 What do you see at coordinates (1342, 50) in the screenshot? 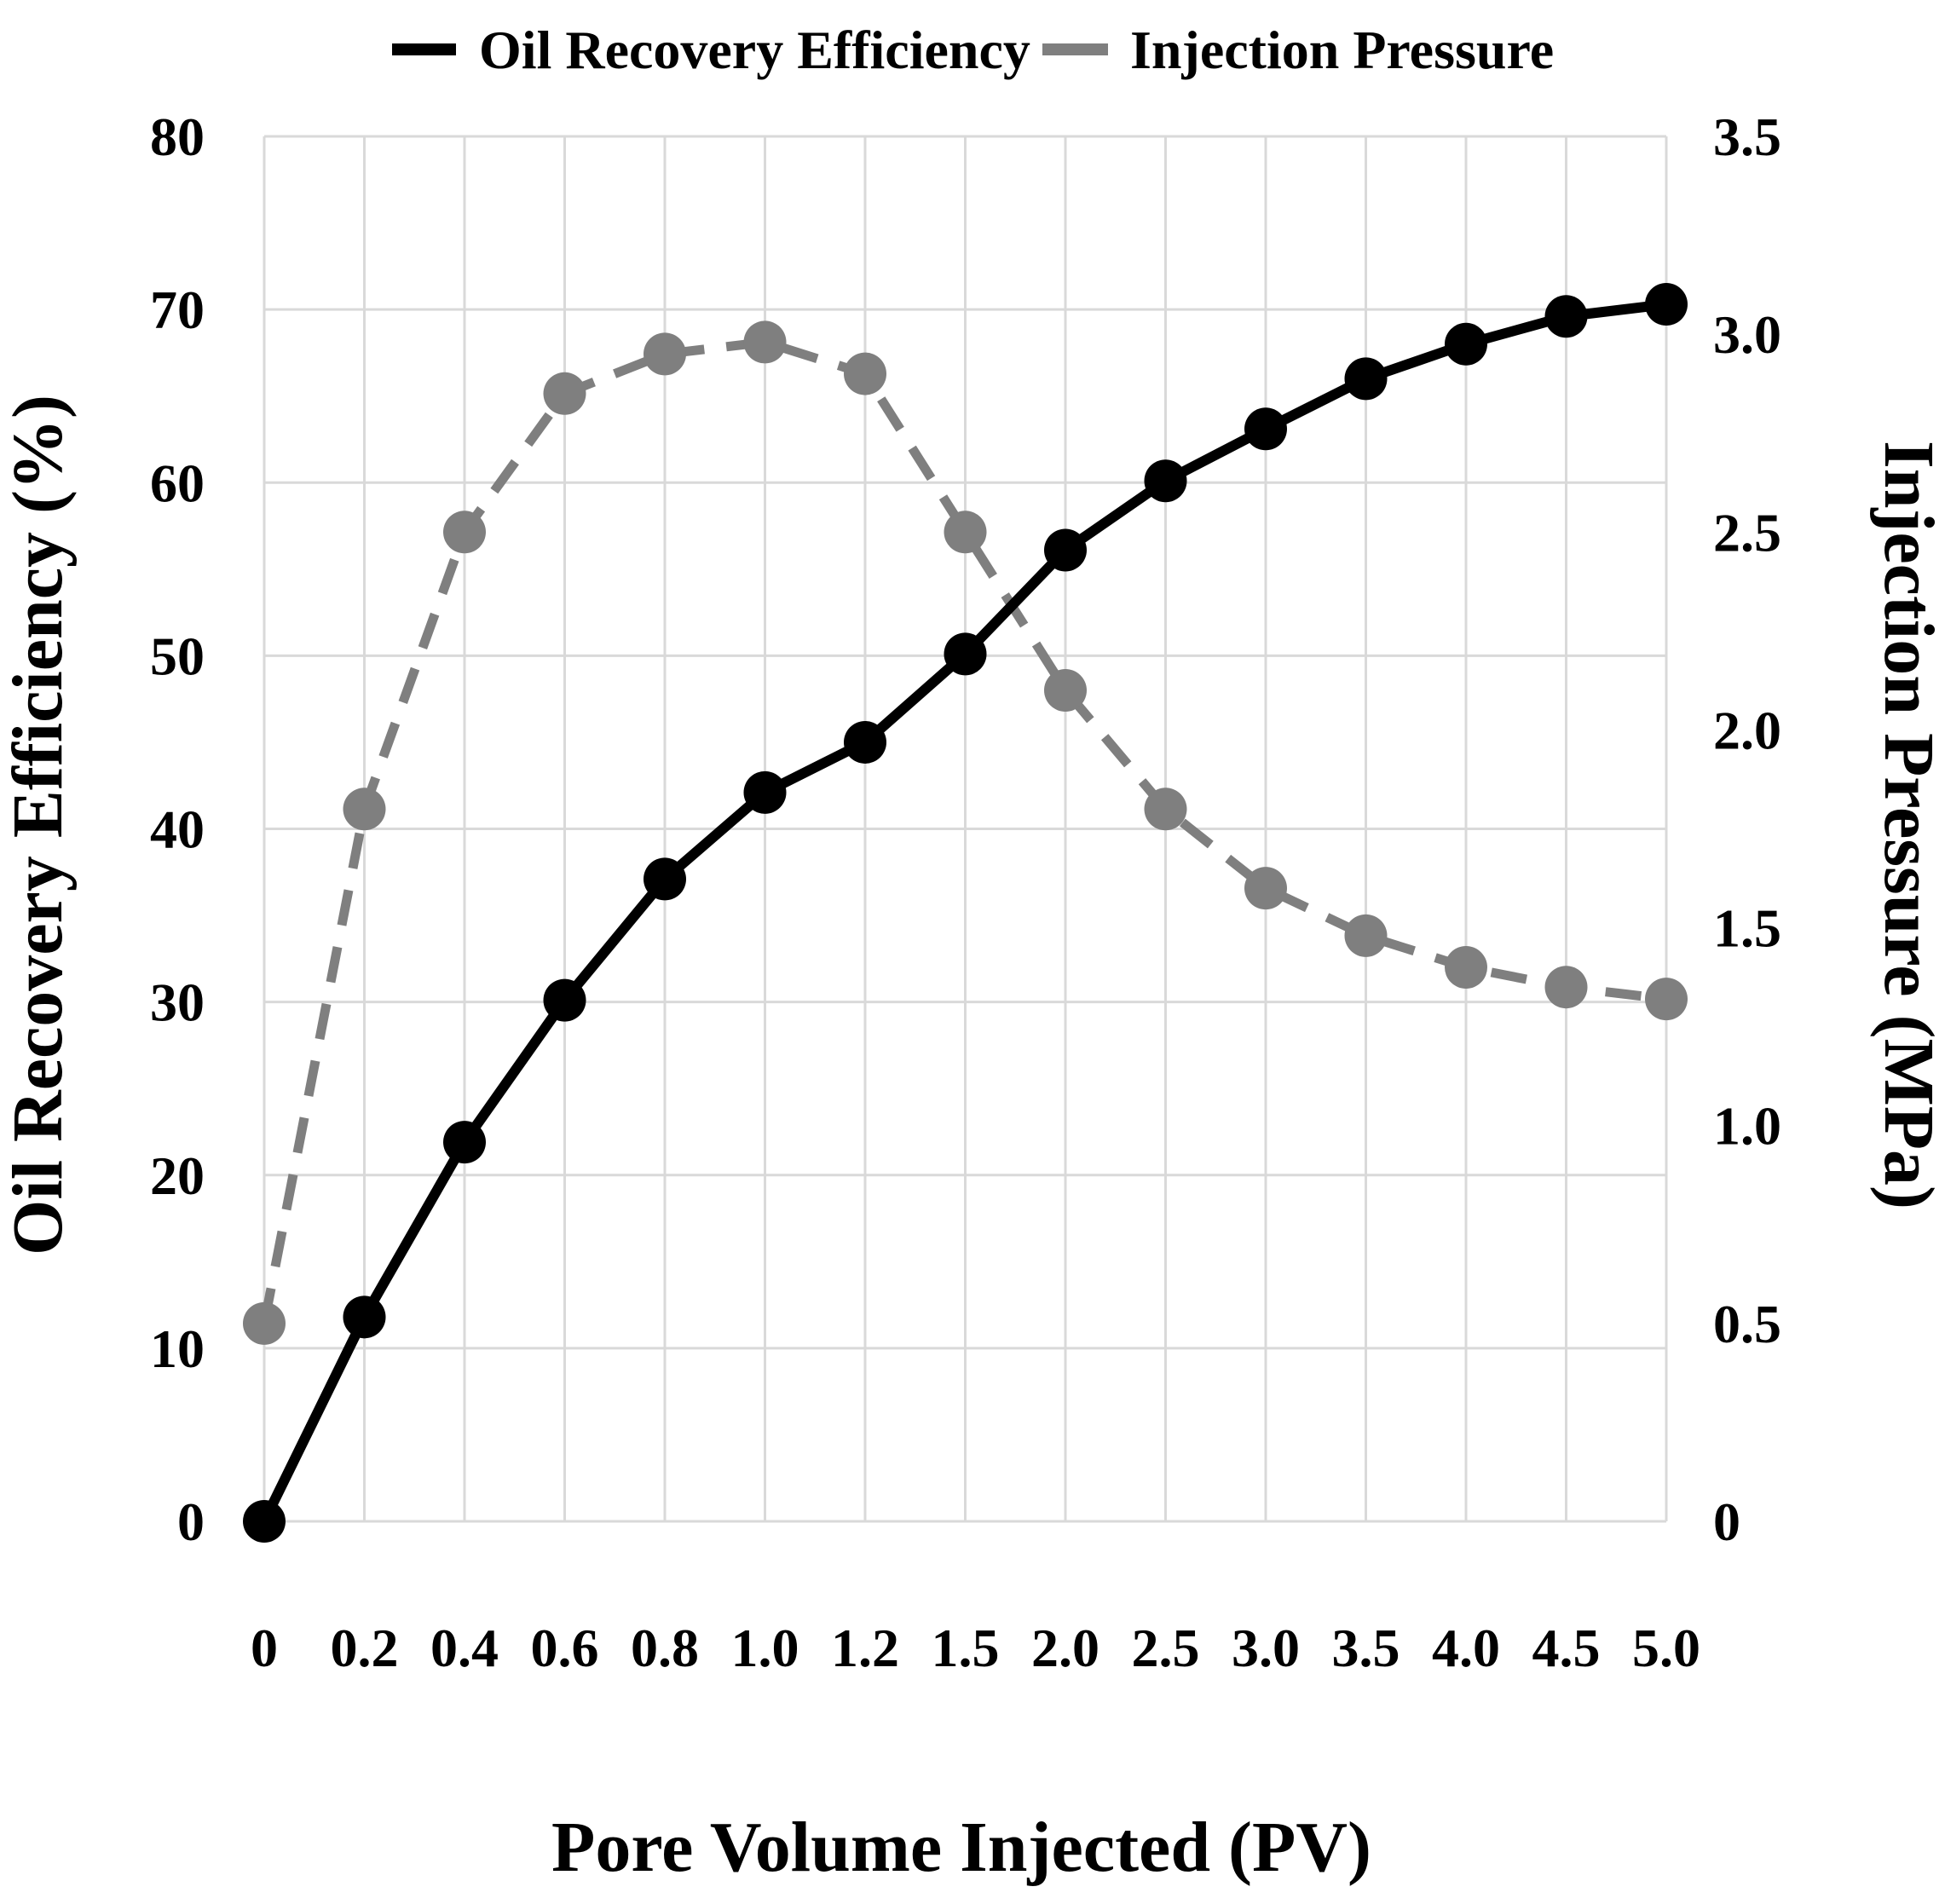
I see `legend-label-injection-pressure: Injection Pressure` at bounding box center [1342, 50].